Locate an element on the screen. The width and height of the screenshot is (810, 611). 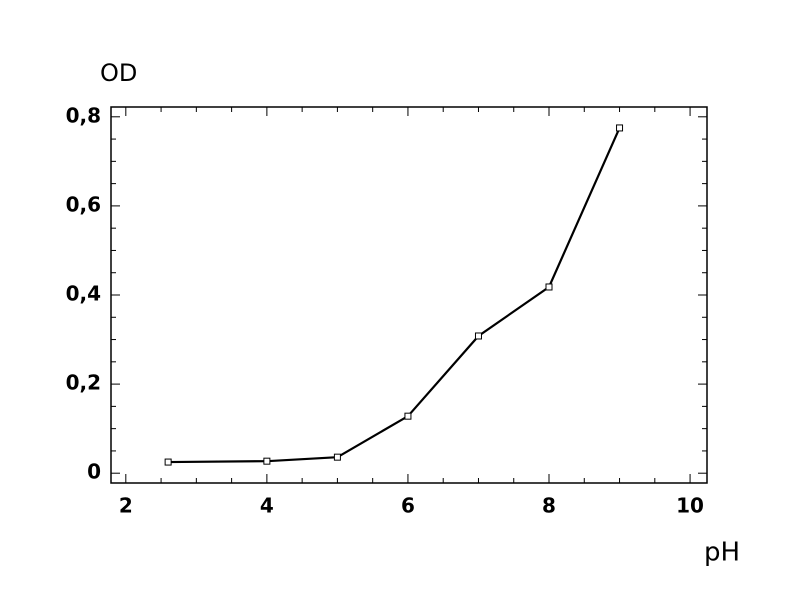
y-axis-label: OD is located at coordinates (118, 73).